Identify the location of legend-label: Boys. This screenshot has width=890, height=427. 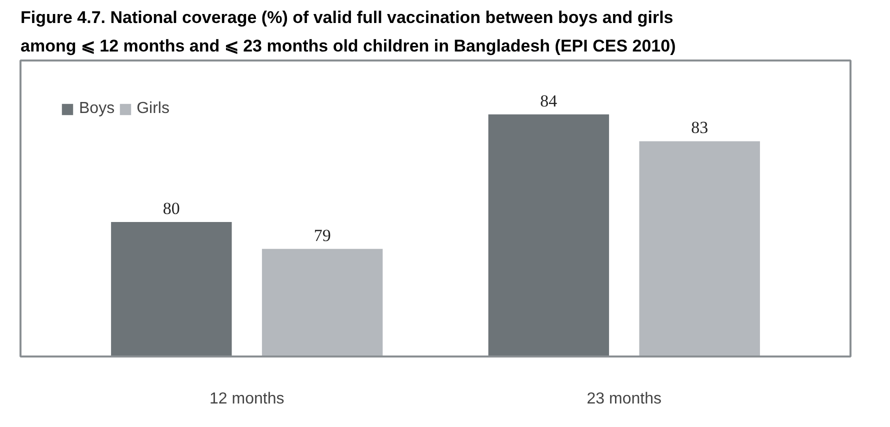
(97, 109).